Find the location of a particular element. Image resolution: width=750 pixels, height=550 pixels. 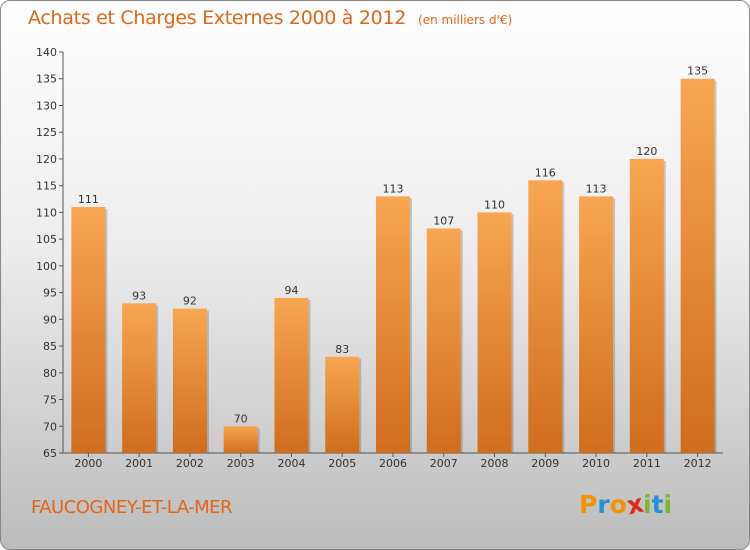

logo-letter: P is located at coordinates (588, 504).